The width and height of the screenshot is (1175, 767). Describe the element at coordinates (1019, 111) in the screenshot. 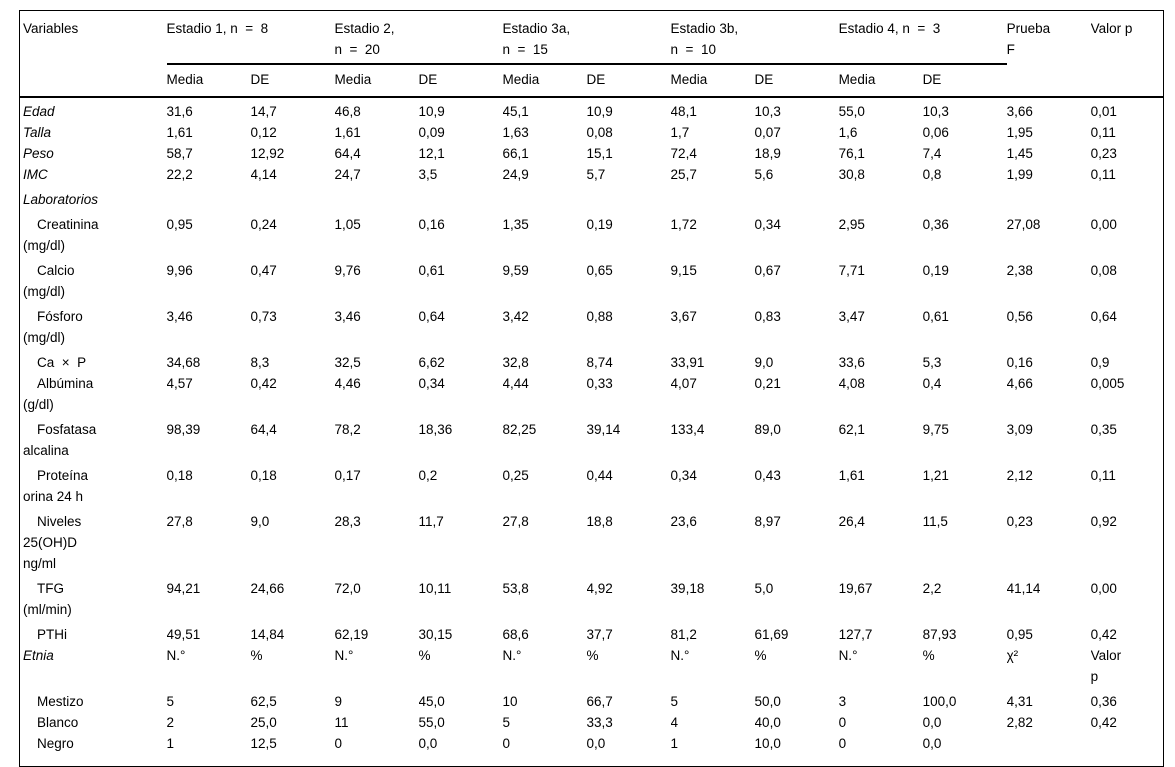

I see `cell: 3,66` at that location.